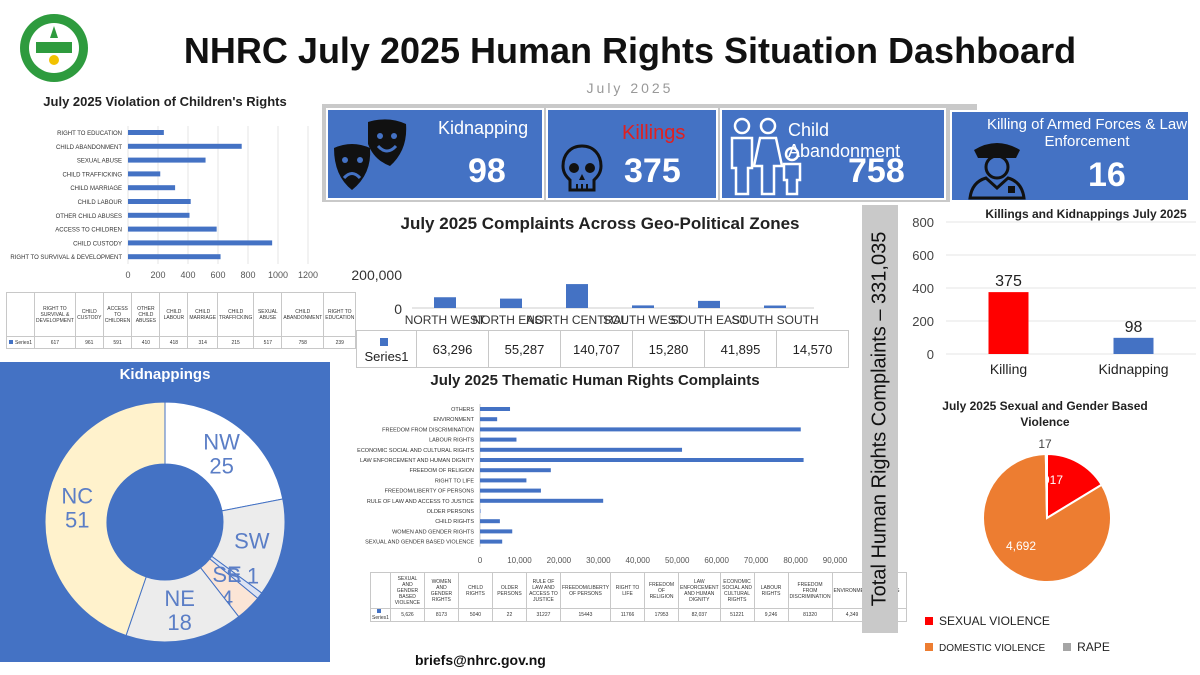 The width and height of the screenshot is (1200, 675). I want to click on kpi-kidnapping-card: Kidnapping 98, so click(435, 154).